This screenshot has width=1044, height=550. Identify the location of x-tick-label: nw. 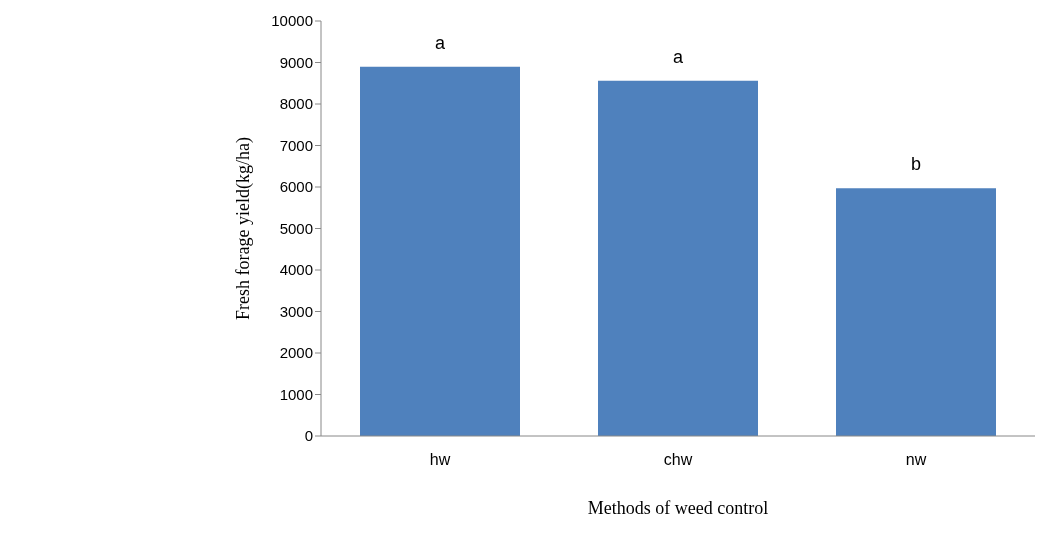
(916, 460).